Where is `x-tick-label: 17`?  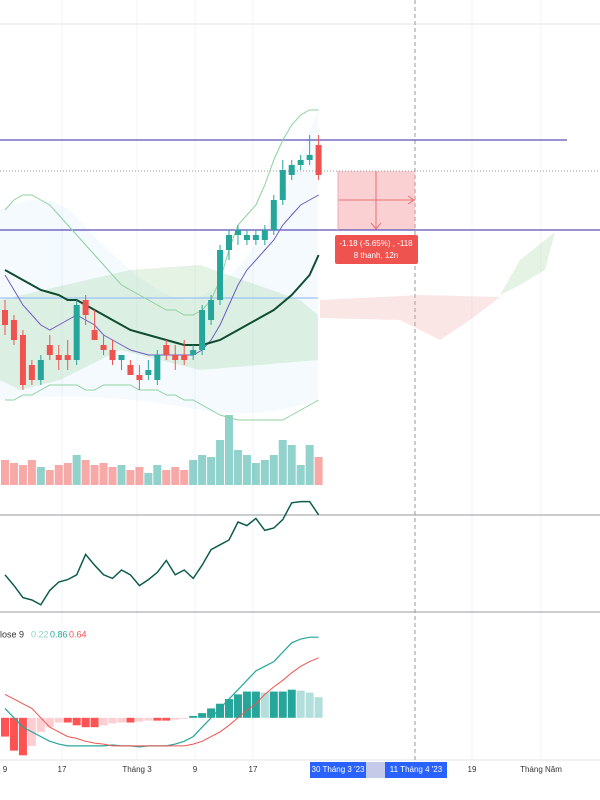 x-tick-label: 17 is located at coordinates (62, 769).